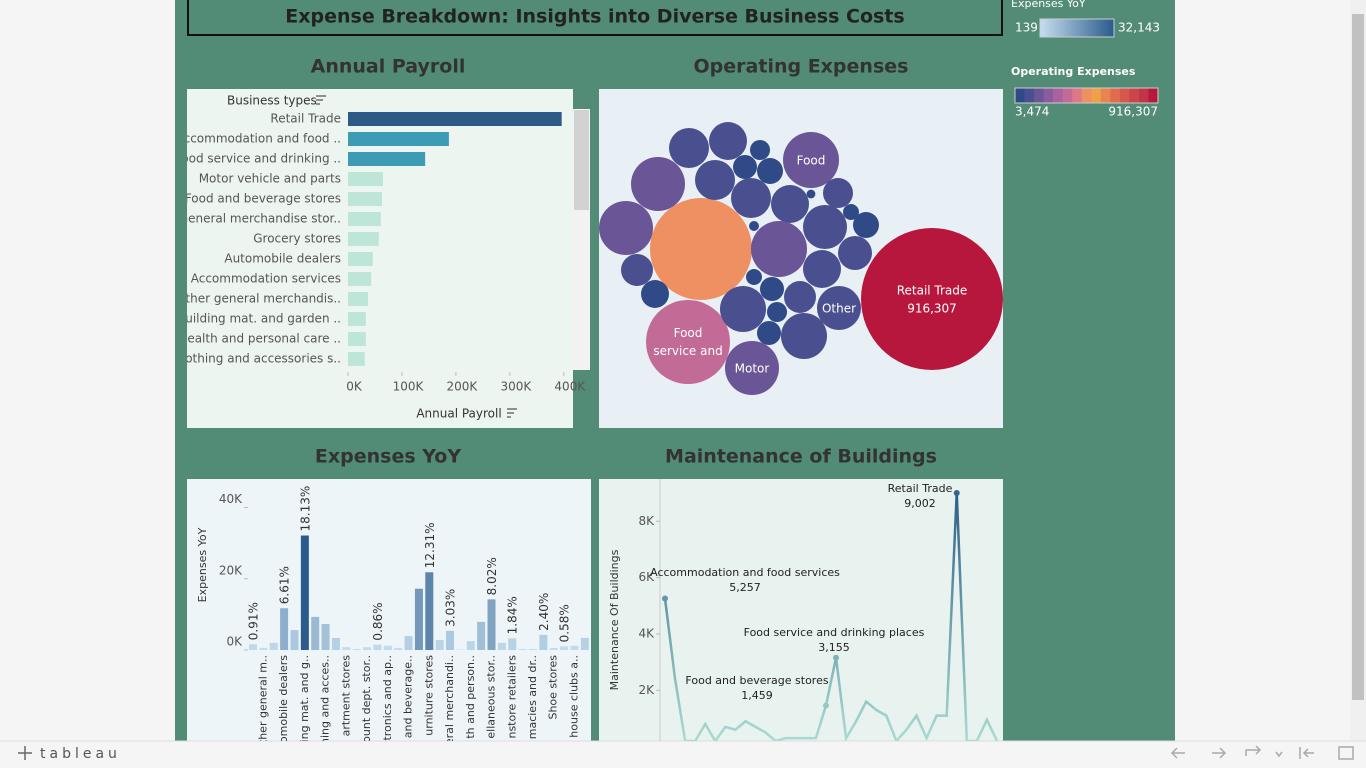  Describe the element at coordinates (270, 179) in the screenshot. I see `y-tick-label: Motor vehicle and parts` at that location.